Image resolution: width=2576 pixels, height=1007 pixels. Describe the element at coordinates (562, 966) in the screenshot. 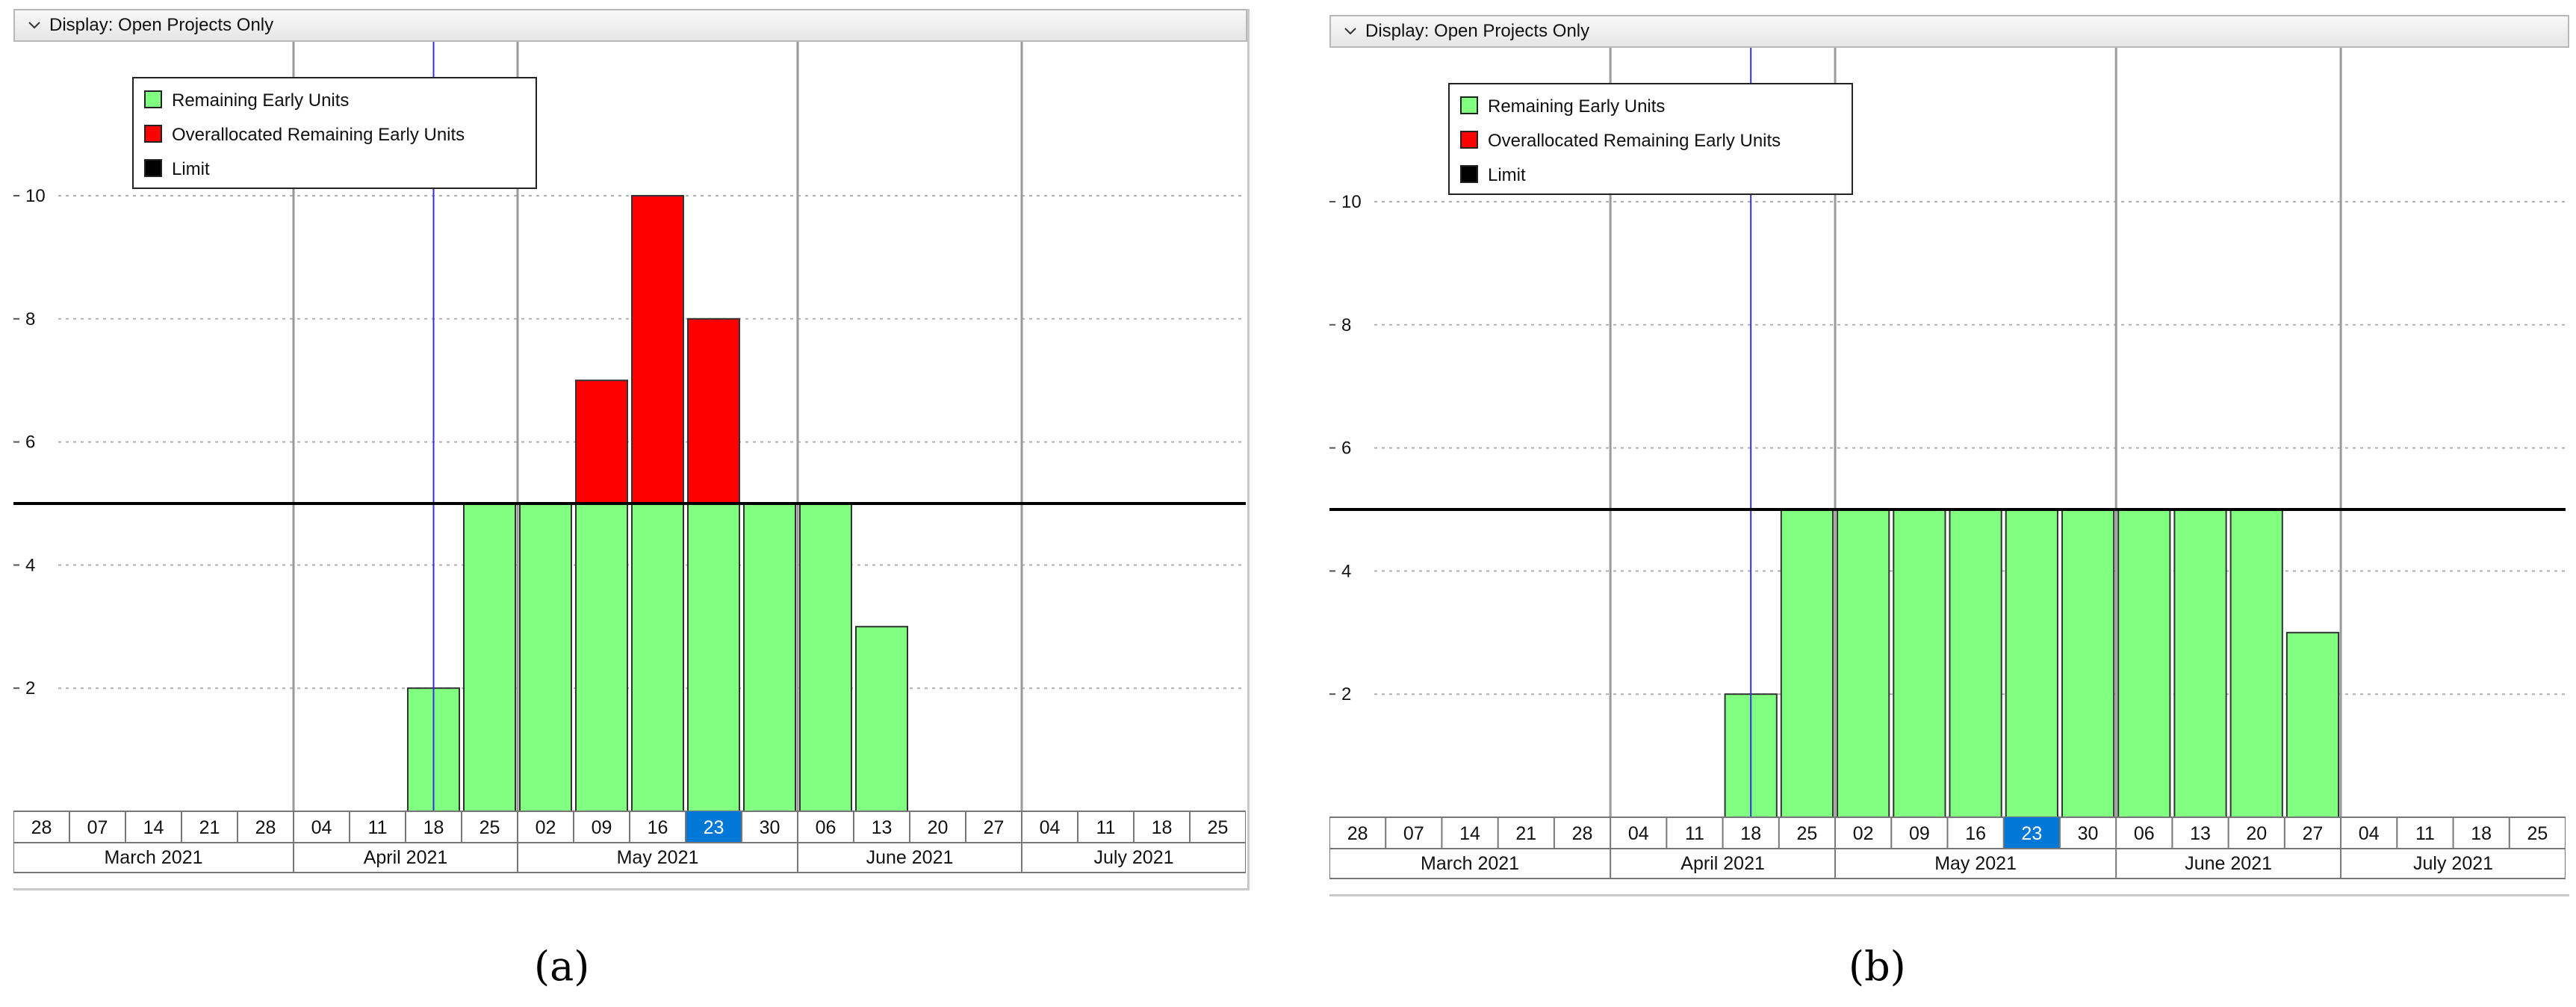

I see `figure-caption-a: (a)` at that location.